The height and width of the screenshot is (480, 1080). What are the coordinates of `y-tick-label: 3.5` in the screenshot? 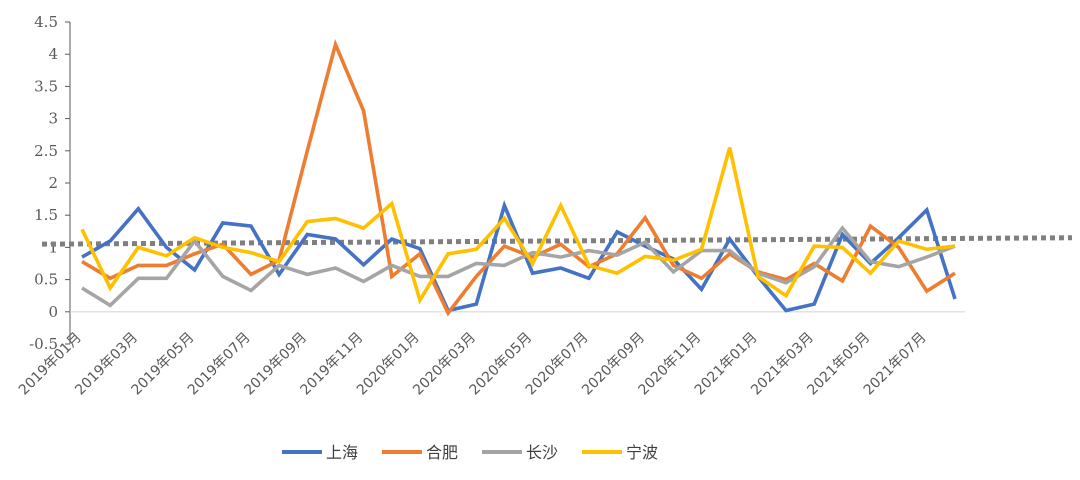 It's located at (46, 86).